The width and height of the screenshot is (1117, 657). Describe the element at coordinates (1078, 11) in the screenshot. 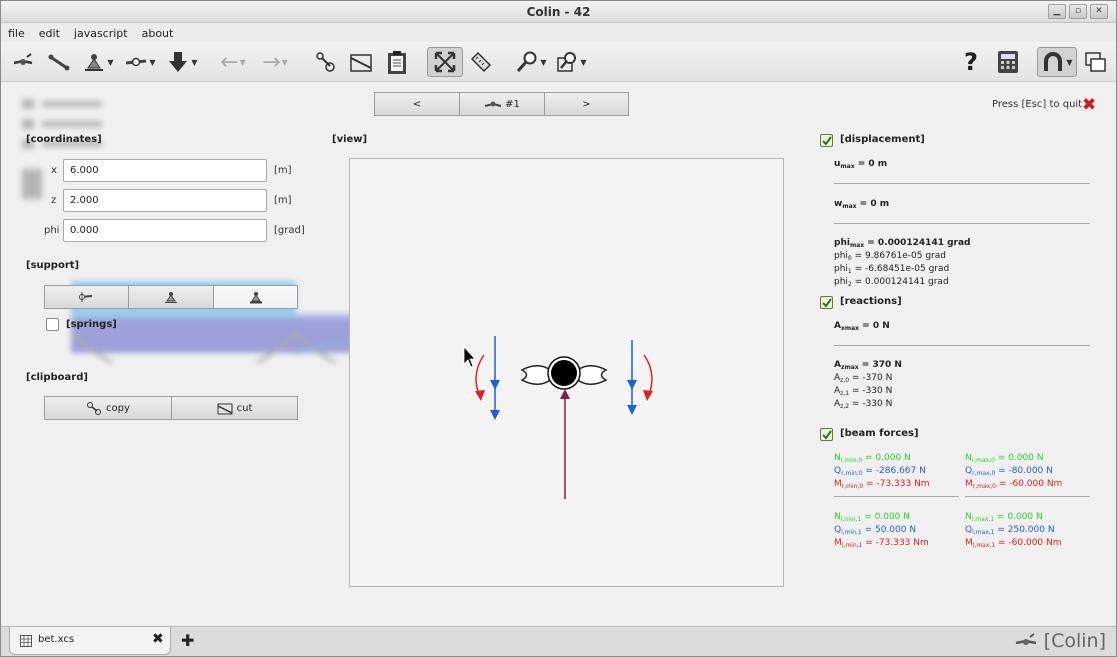

I see `maximize-button: ▫` at that location.